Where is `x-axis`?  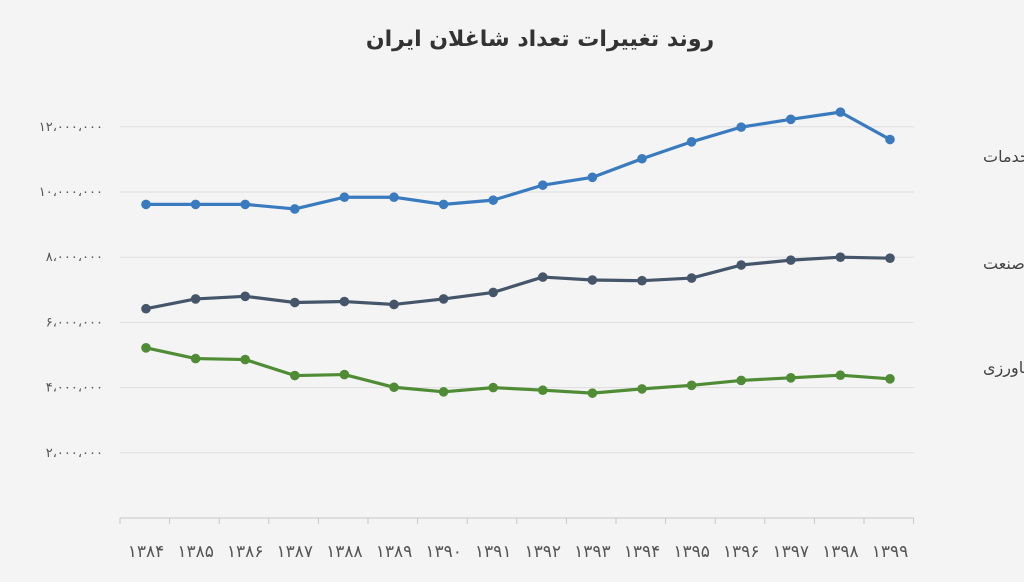
x-axis is located at coordinates (517, 520).